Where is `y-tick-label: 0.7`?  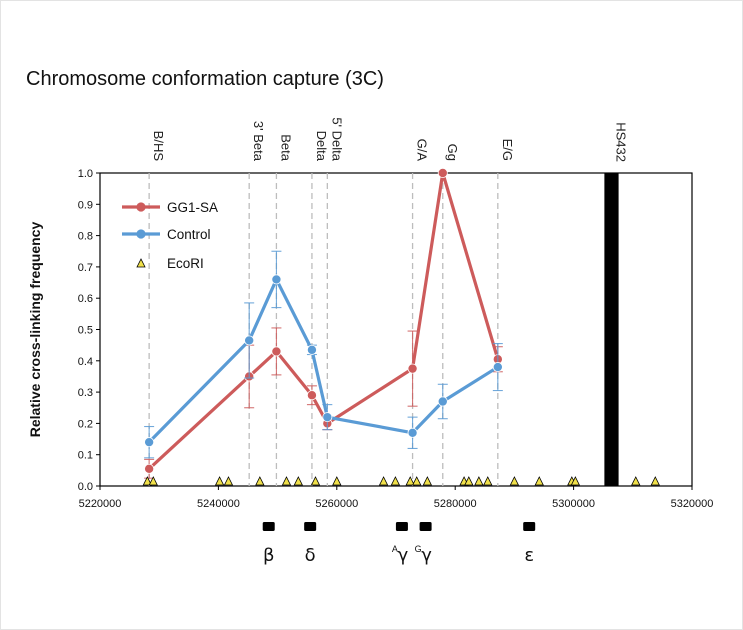 y-tick-label: 0.7 is located at coordinates (85, 268).